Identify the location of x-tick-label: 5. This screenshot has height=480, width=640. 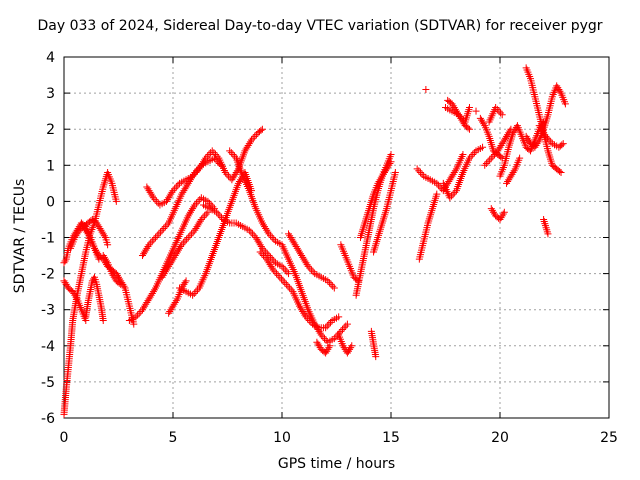
(173, 438).